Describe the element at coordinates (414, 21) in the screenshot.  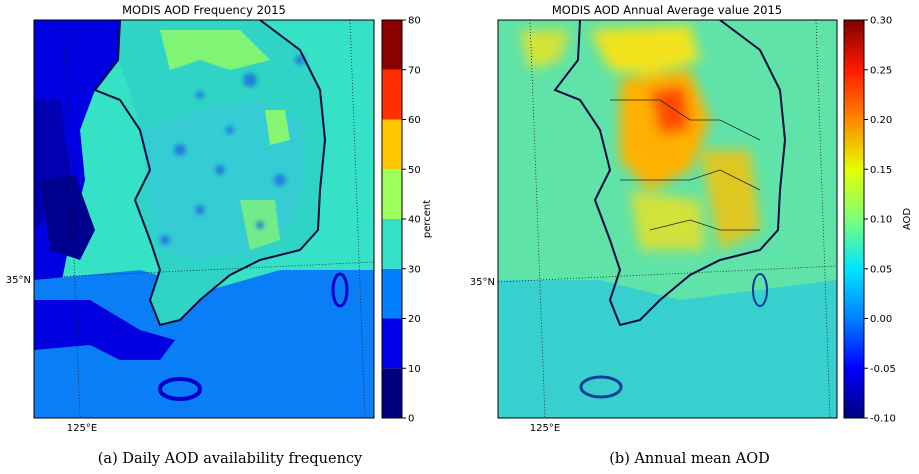
I see `colorbar-tick-label: 80` at that location.